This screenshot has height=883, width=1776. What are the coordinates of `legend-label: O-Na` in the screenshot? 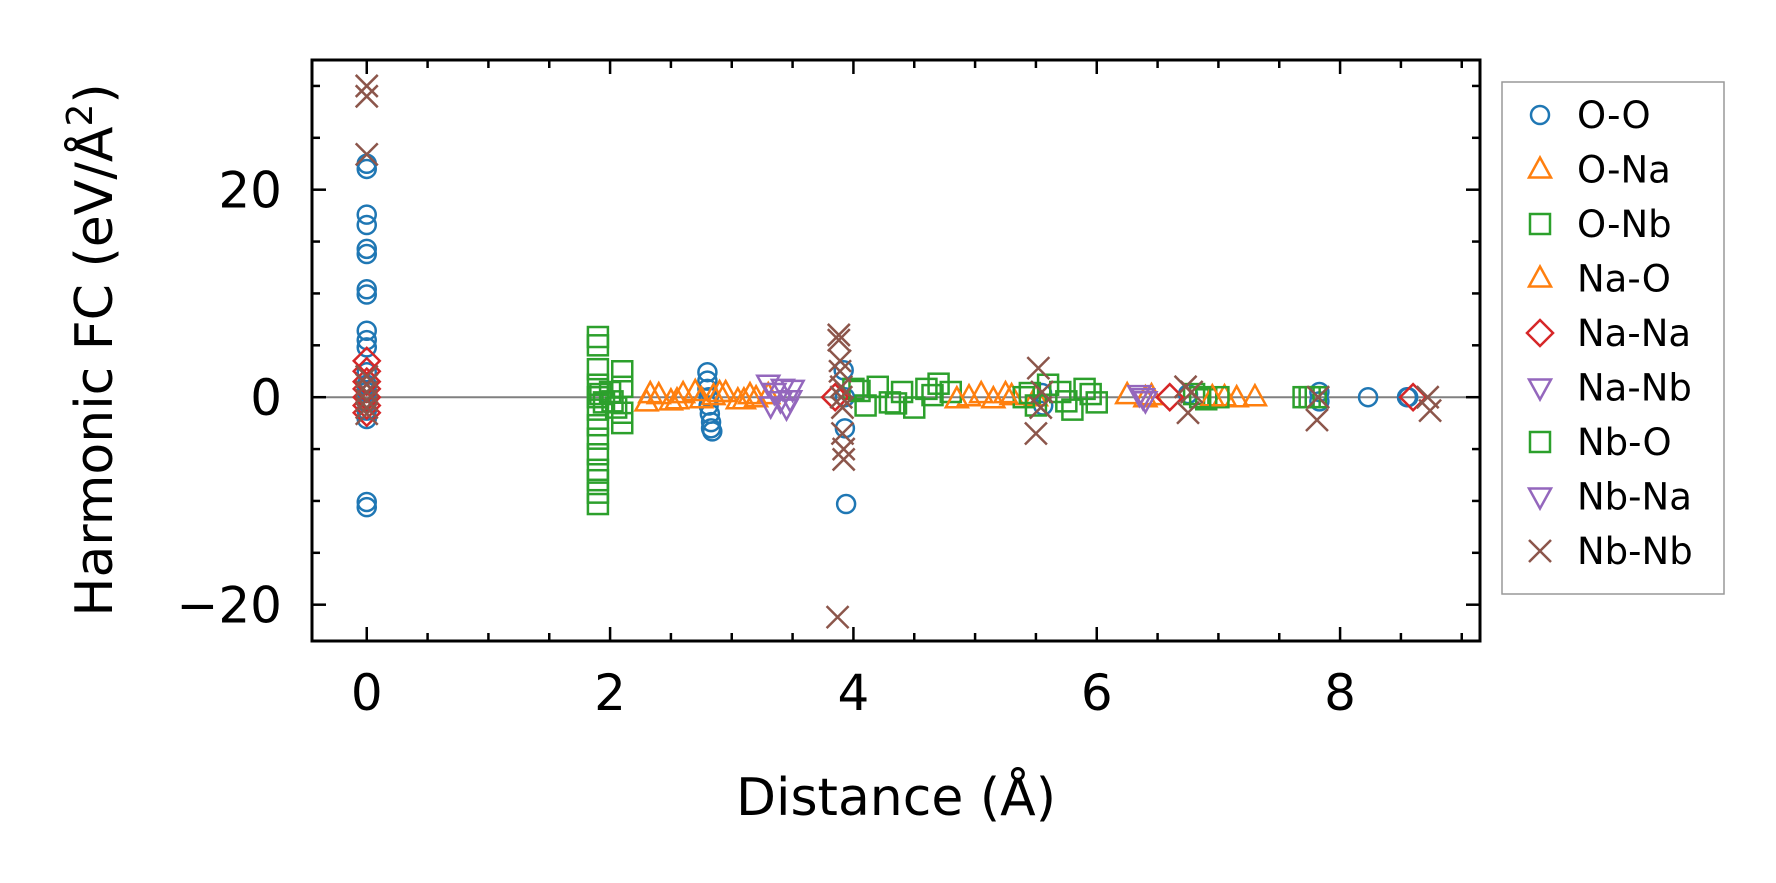 It's located at (1624, 170).